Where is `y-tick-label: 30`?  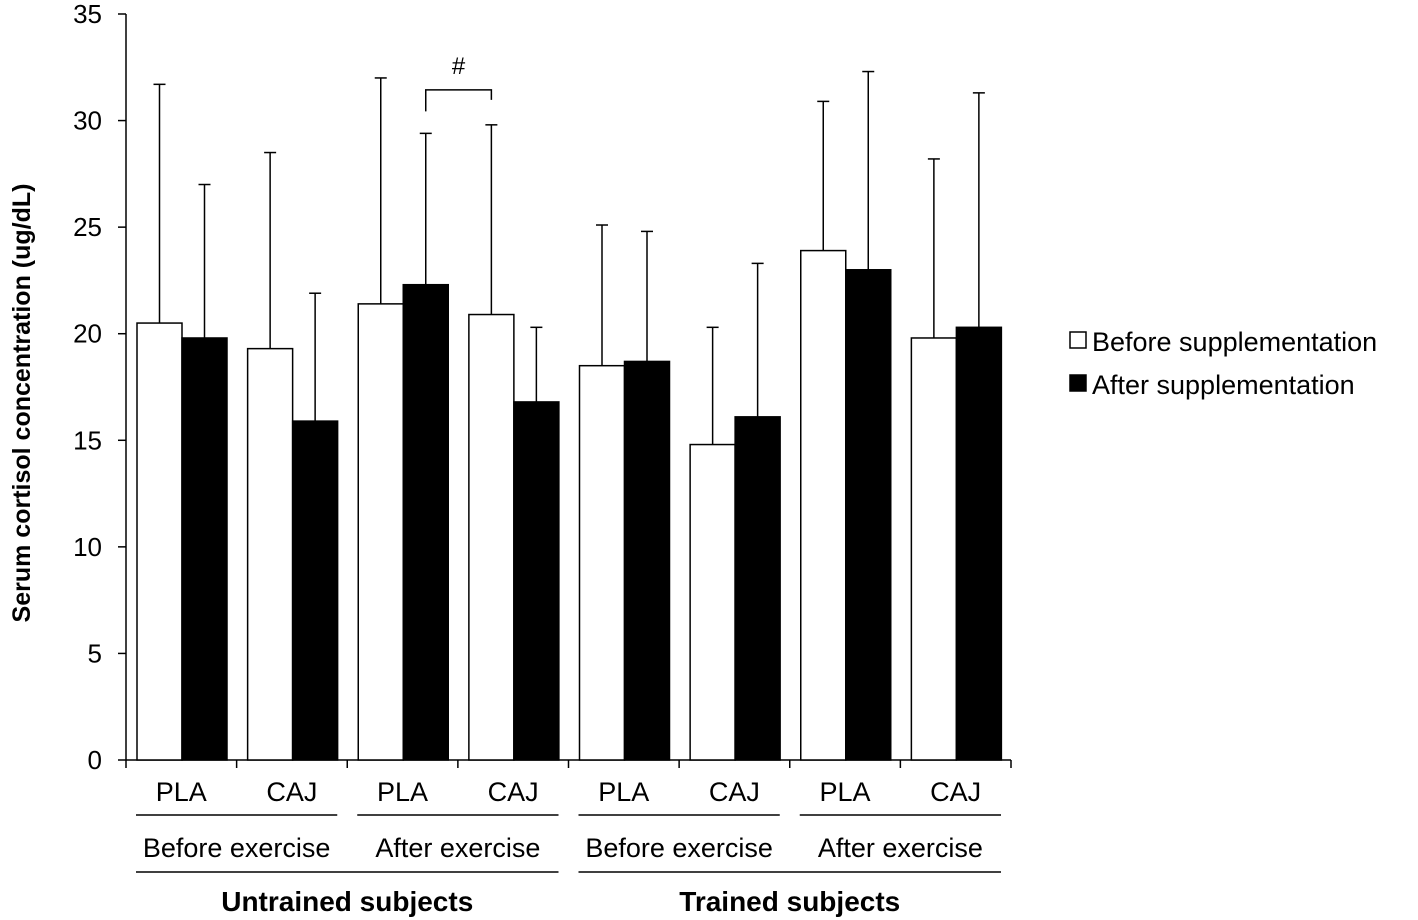
y-tick-label: 30 is located at coordinates (87, 121).